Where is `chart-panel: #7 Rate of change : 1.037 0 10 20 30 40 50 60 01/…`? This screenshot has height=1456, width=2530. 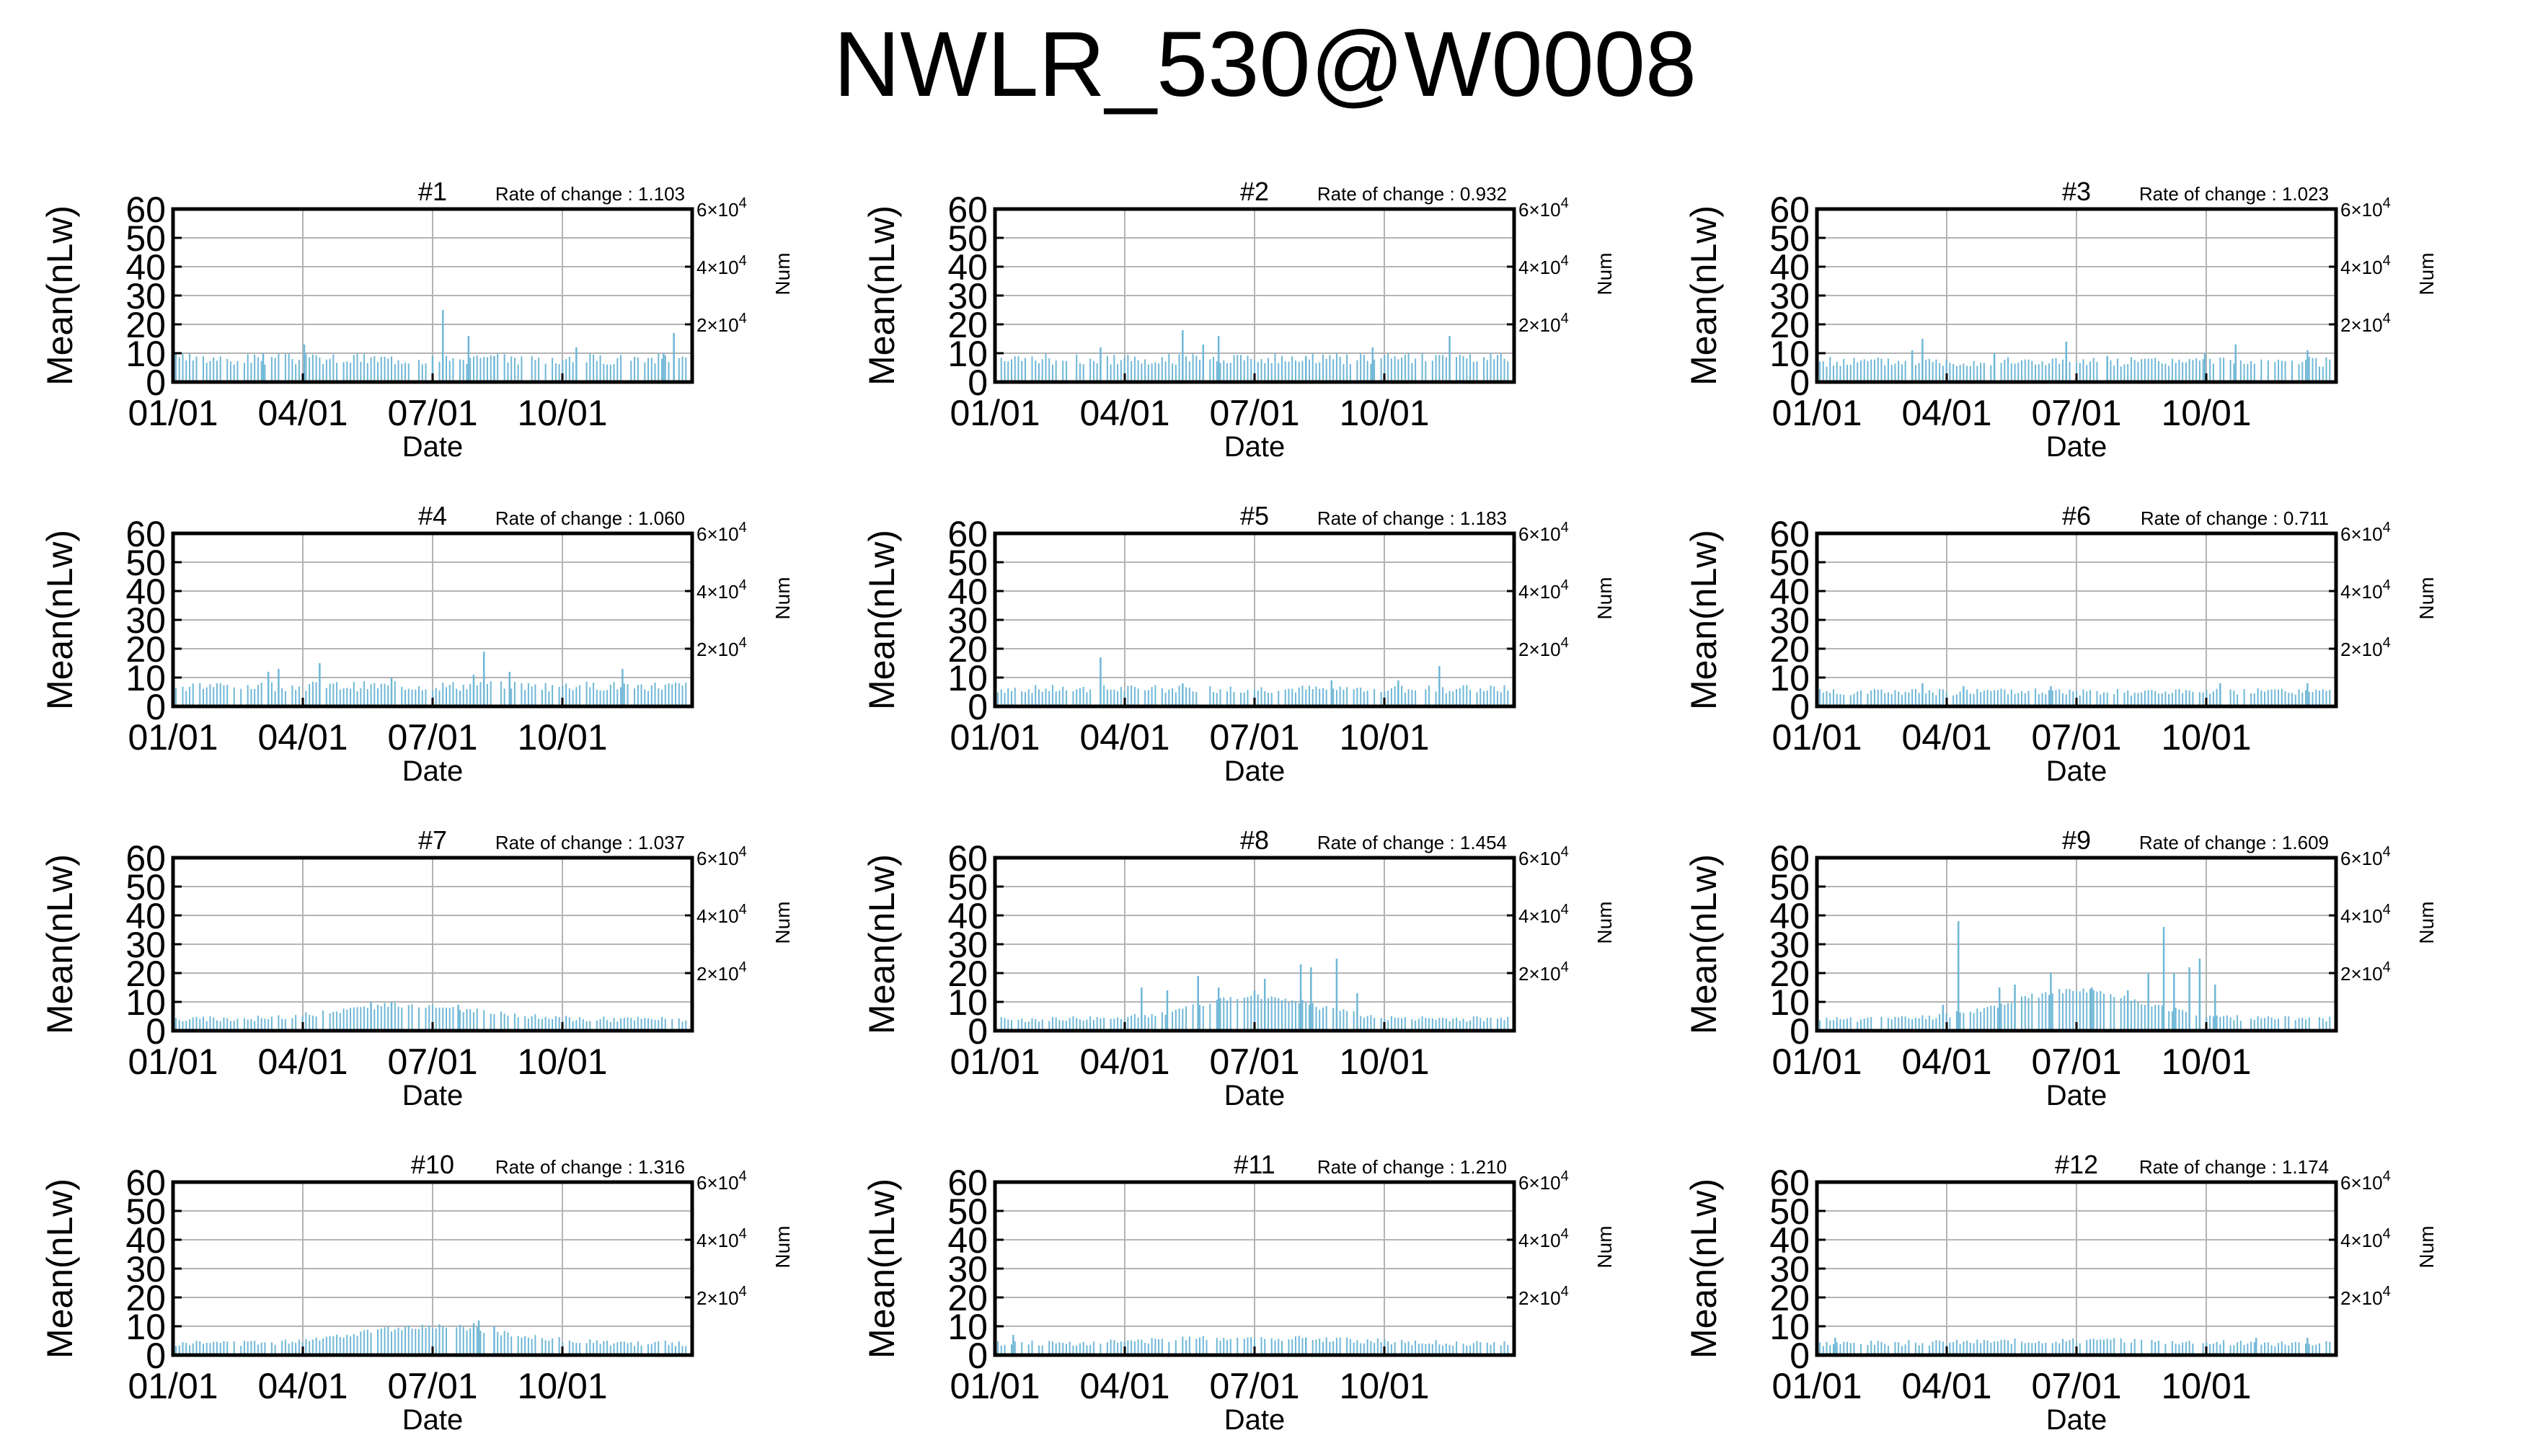
chart-panel: #7 Rate of change : 1.037 0 10 20 30 40 50 60 01/… is located at coordinates (429, 969).